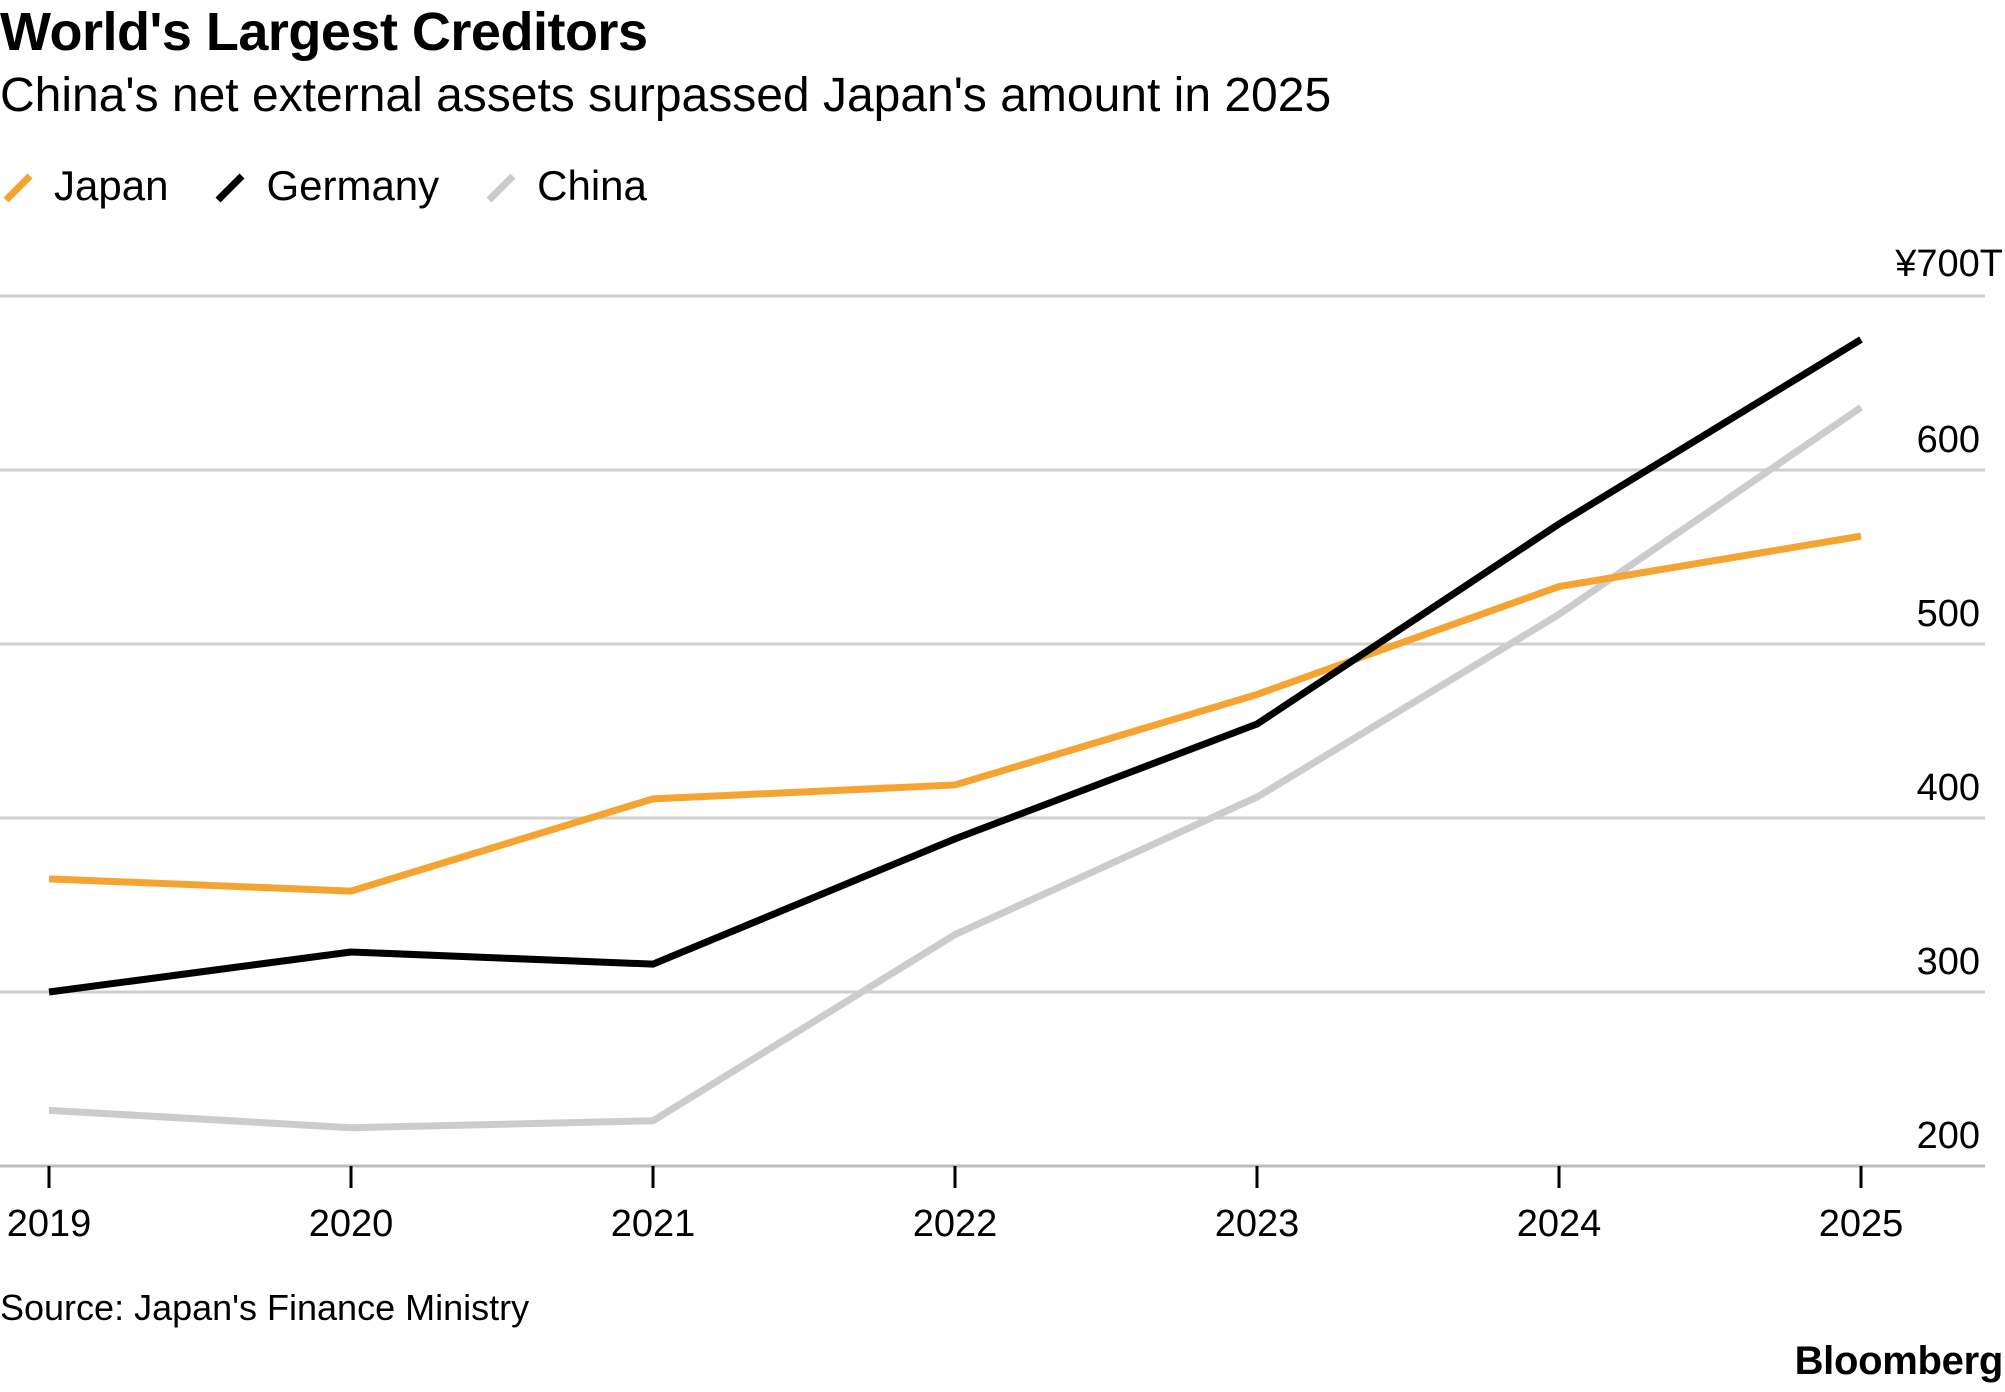 This screenshot has width=2005, height=1392. I want to click on x-tick-label: 2019, so click(49, 1224).